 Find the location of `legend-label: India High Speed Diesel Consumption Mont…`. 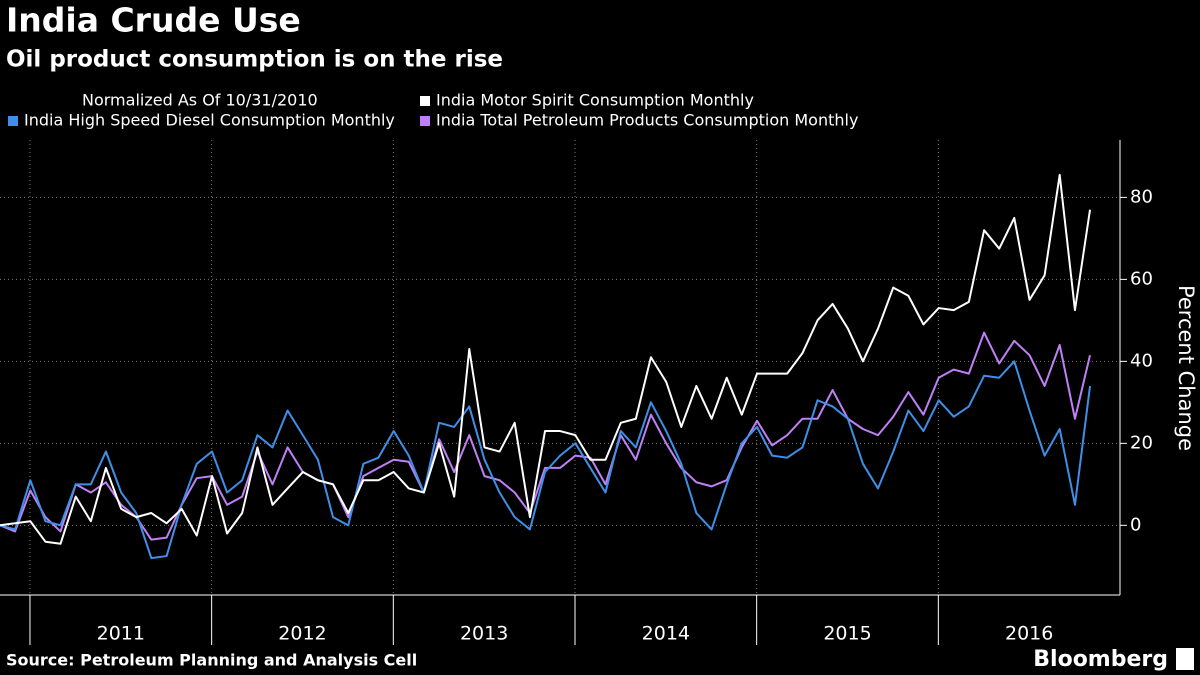

legend-label: India High Speed Diesel Consumption Mont… is located at coordinates (209, 120).